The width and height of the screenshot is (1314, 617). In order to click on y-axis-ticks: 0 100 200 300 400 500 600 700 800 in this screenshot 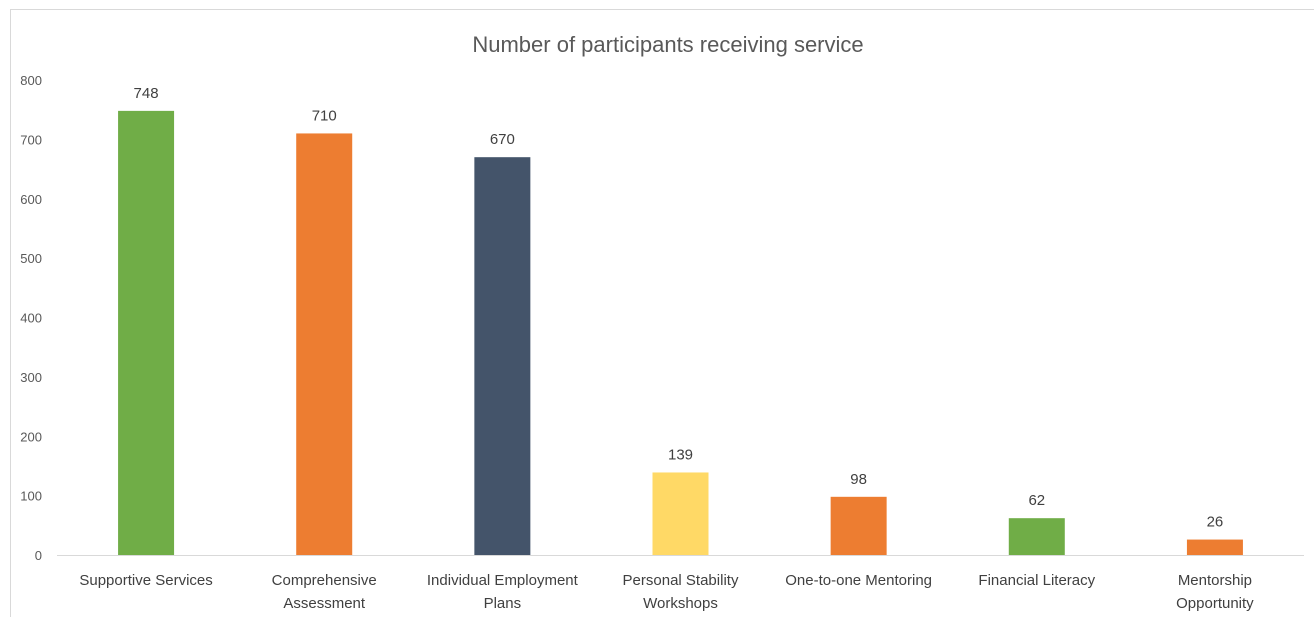, I will do `click(31, 318)`.